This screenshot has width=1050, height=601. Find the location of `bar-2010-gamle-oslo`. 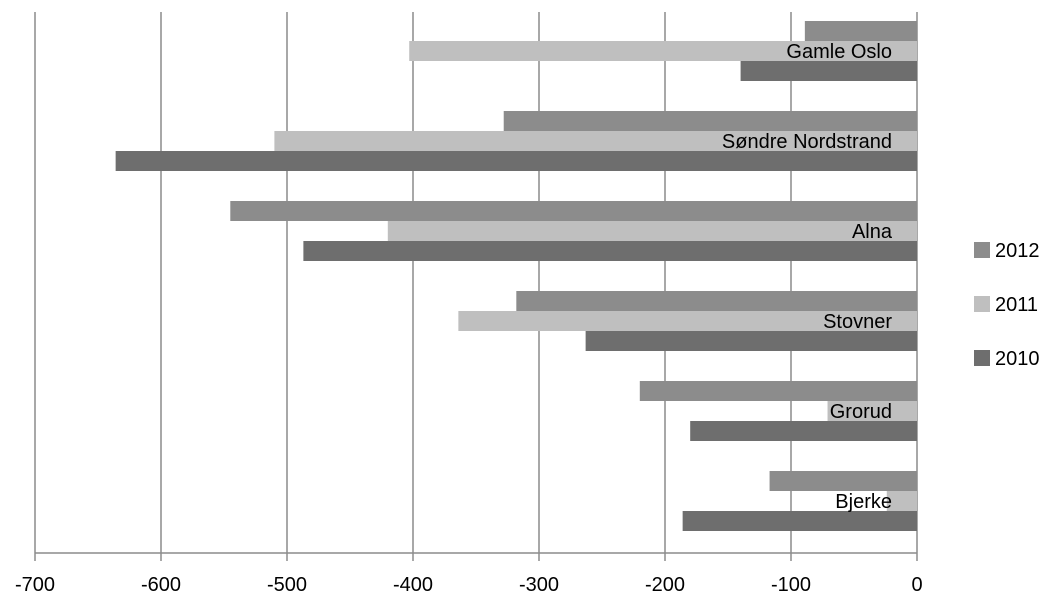

bar-2010-gamle-oslo is located at coordinates (828, 71).